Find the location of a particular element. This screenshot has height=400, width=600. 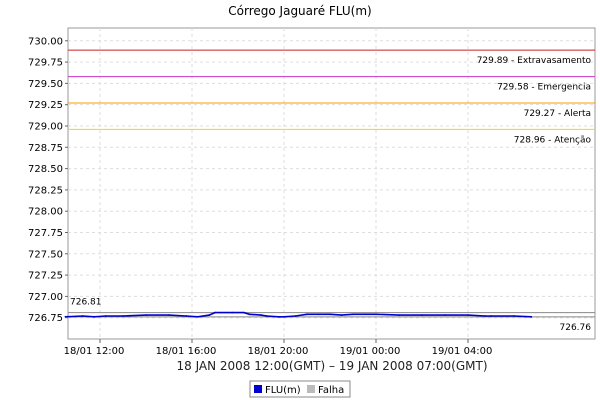

legend-swatch-flu is located at coordinates (258, 389).